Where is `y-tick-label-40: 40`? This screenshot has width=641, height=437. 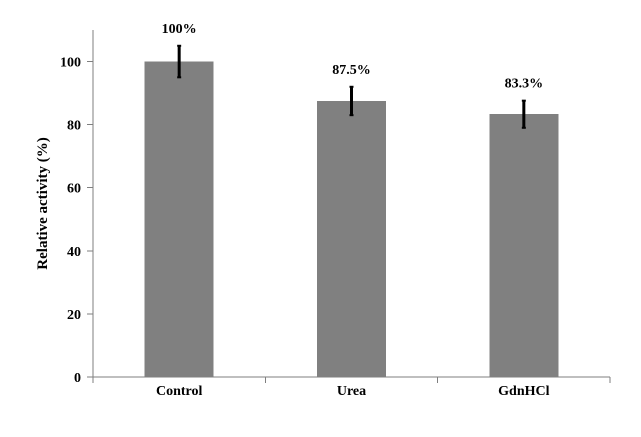
y-tick-label-40: 40 is located at coordinates (74, 252).